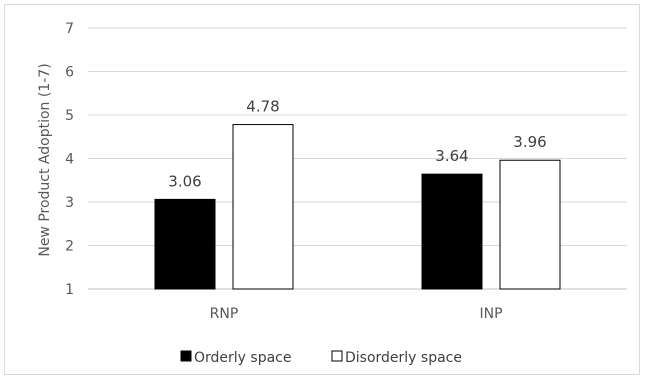 The image size is (645, 379). I want to click on bar-orderly-space-rnp, so click(185, 244).